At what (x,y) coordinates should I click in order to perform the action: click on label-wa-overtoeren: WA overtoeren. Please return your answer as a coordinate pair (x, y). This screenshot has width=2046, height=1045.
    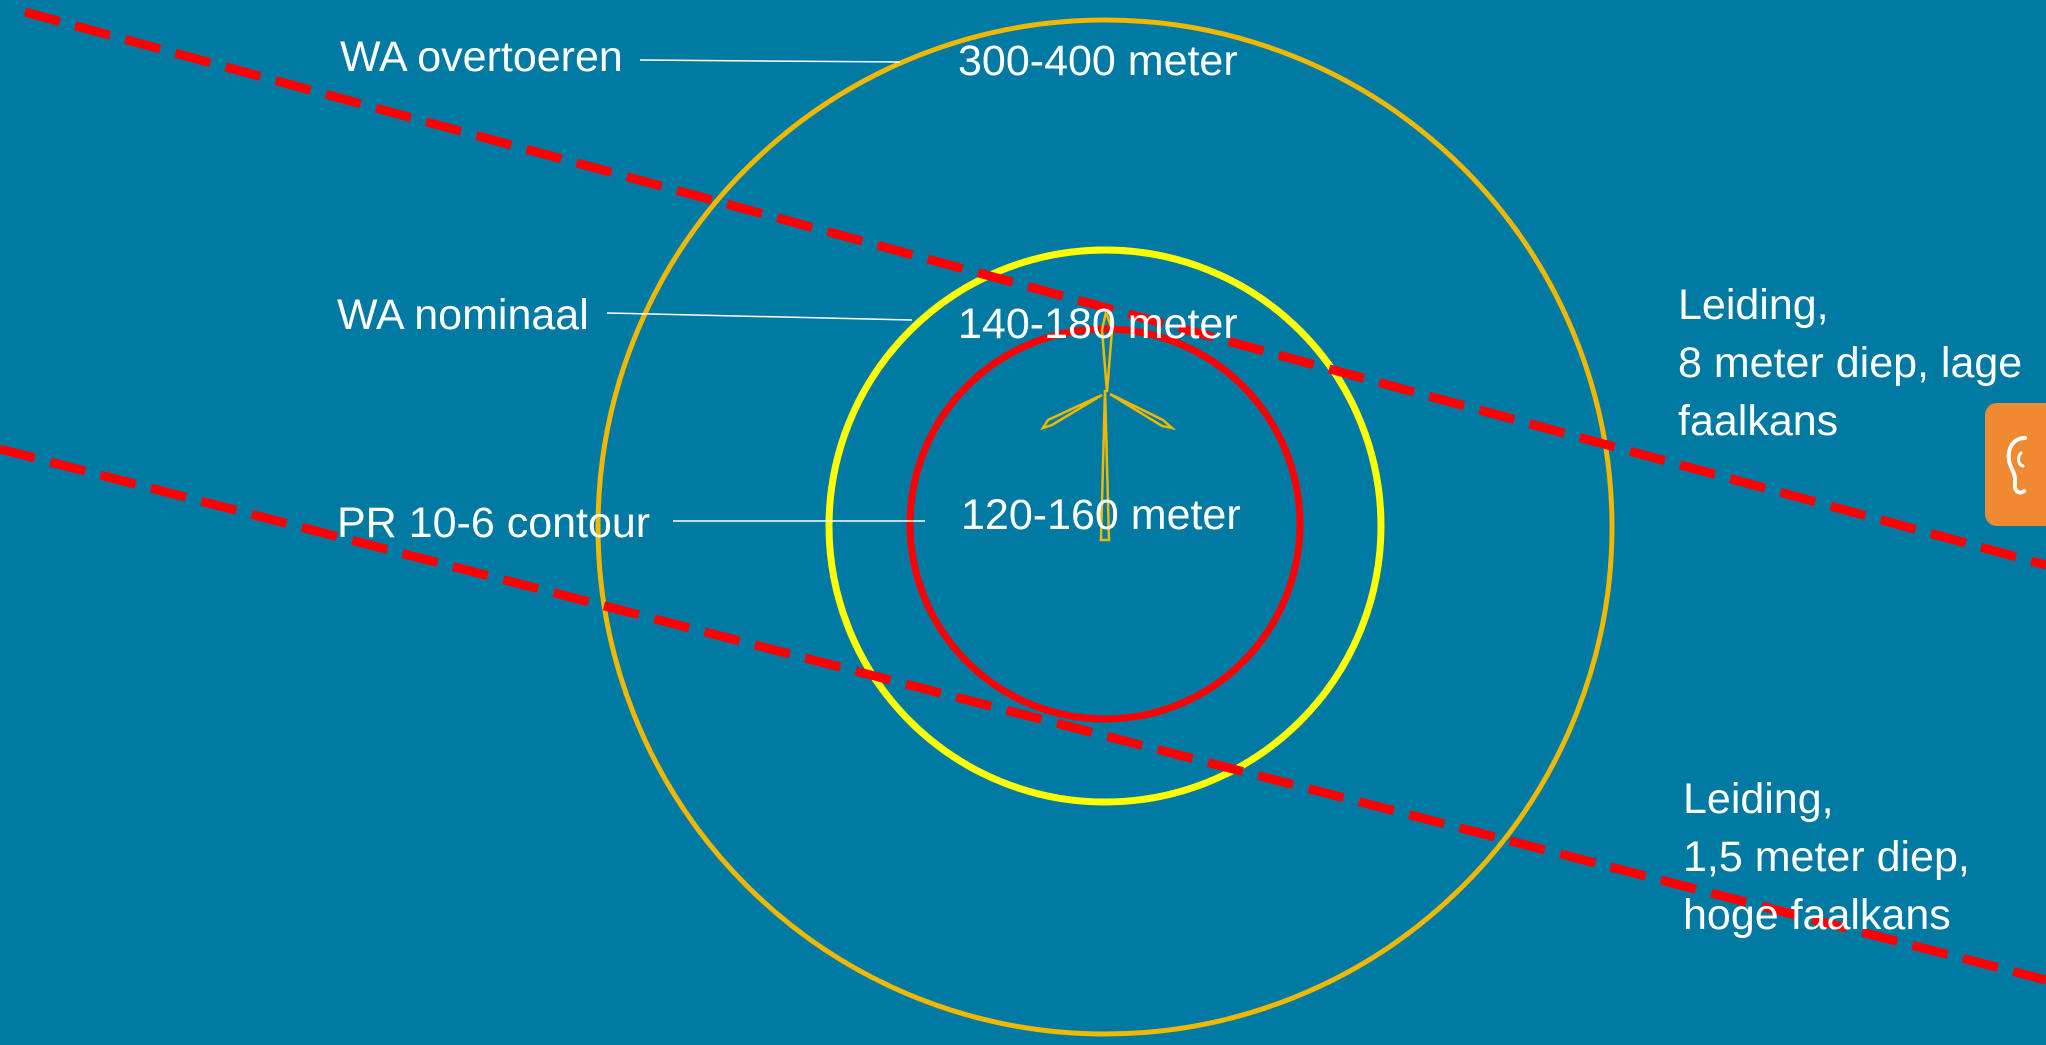
    Looking at the image, I should click on (481, 57).